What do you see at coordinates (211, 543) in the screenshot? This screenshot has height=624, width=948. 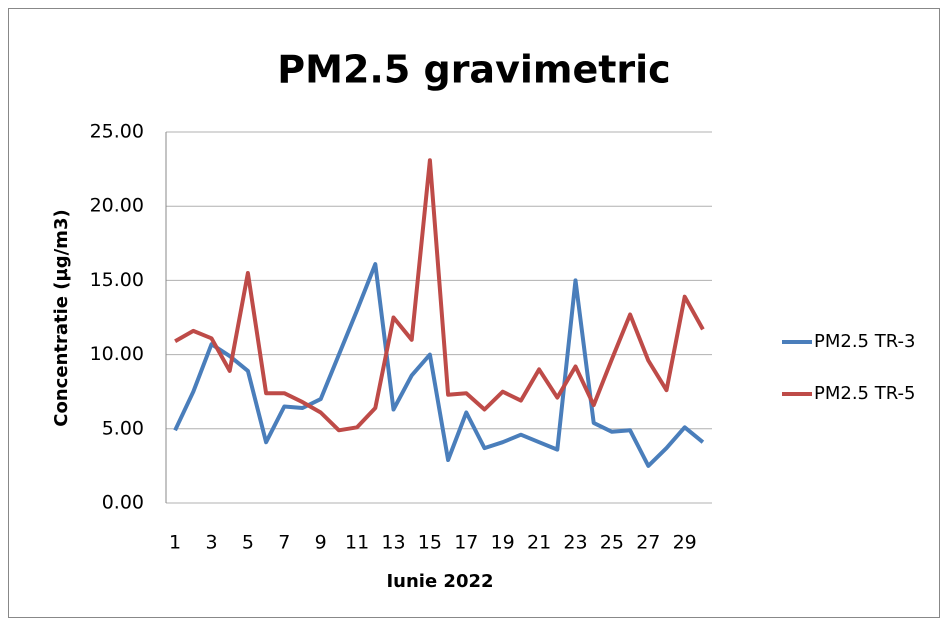 I see `x-tick-label: 3` at bounding box center [211, 543].